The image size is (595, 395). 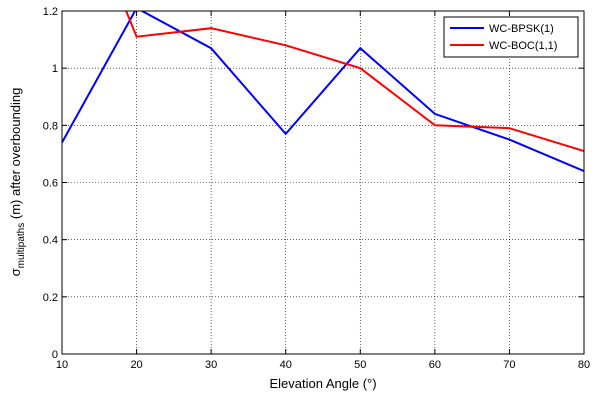 I want to click on y-tick-label: 0, so click(x=55, y=355).